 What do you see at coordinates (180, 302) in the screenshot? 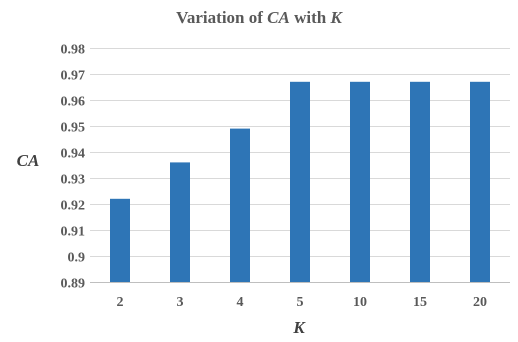
I see `x-tick-label: 3` at bounding box center [180, 302].